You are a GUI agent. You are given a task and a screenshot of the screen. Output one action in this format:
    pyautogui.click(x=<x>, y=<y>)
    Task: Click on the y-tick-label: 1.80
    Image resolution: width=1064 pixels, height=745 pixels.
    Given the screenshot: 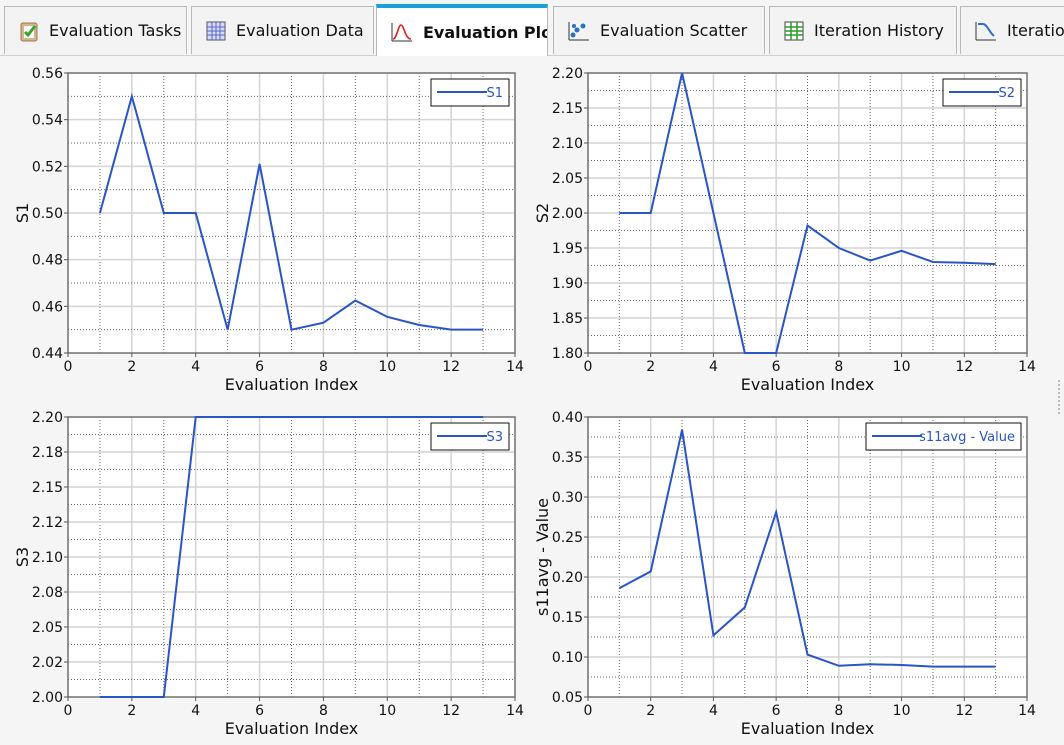 What is the action you would take?
    pyautogui.click(x=567, y=354)
    